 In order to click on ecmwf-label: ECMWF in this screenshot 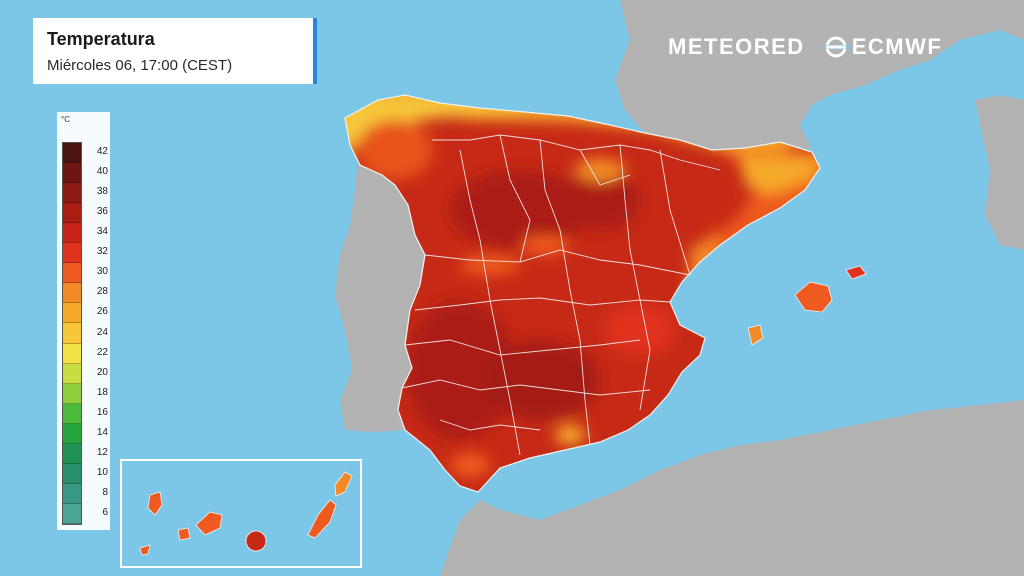, I will do `click(897, 46)`.